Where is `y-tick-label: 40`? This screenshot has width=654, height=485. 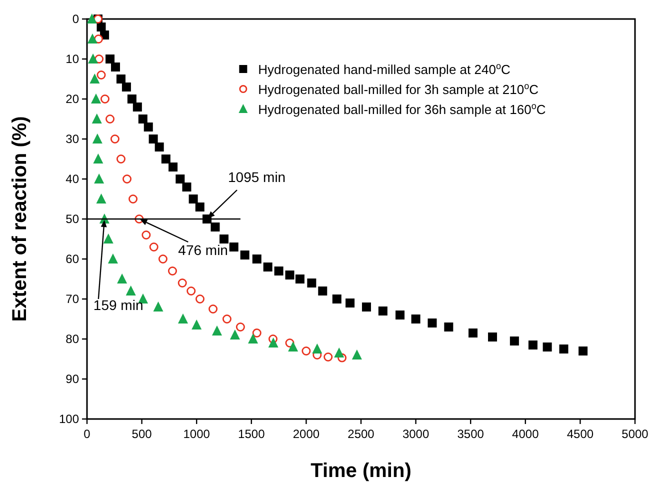 y-tick-label: 40 is located at coordinates (73, 179).